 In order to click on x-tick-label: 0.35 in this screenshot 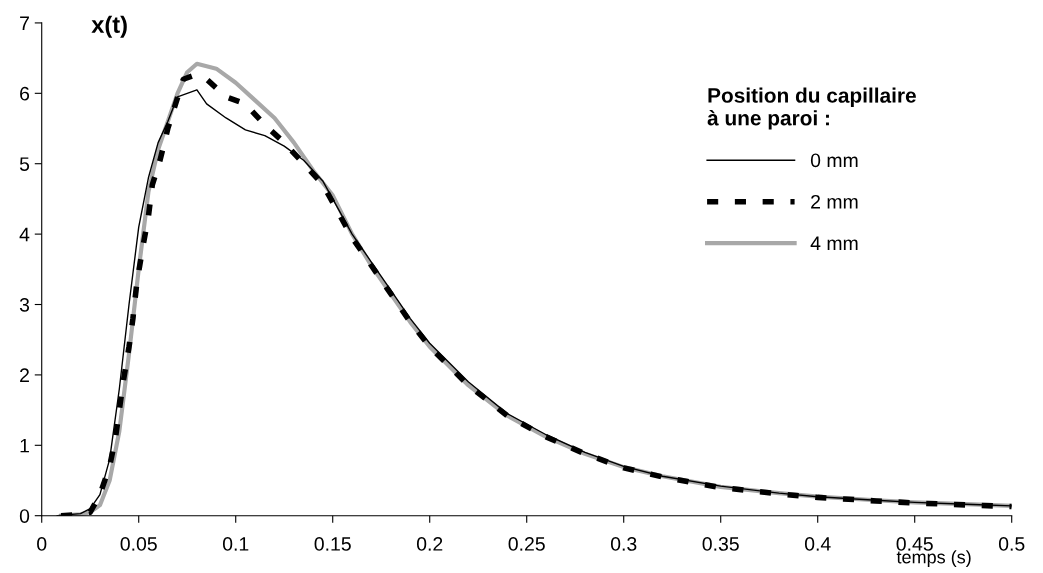, I will do `click(720, 544)`.